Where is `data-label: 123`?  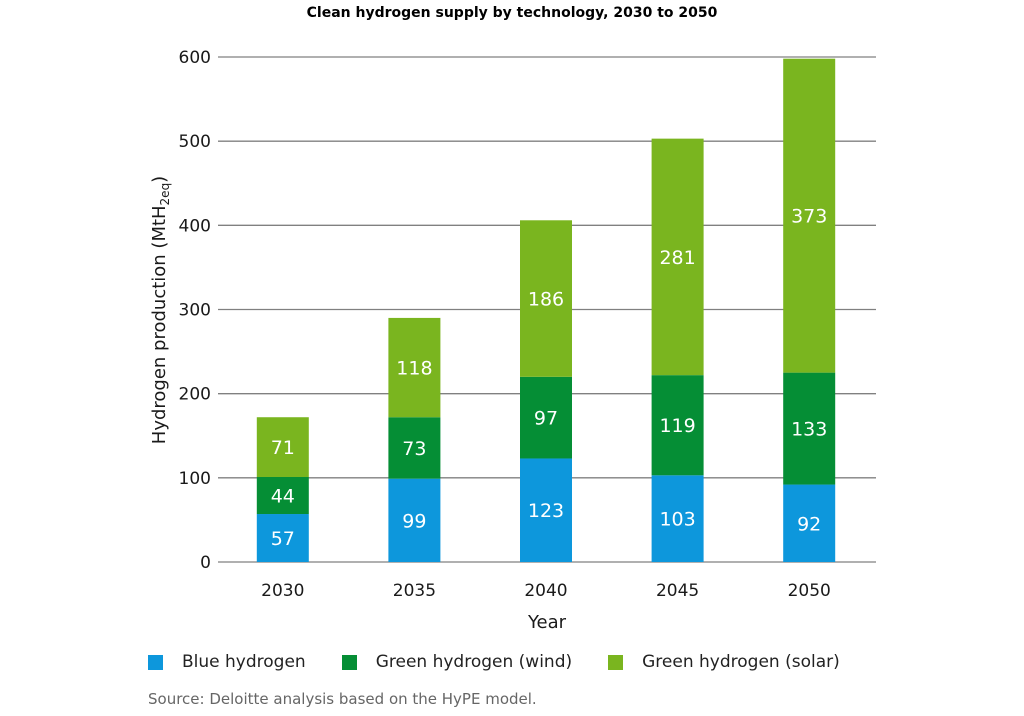 data-label: 123 is located at coordinates (546, 511).